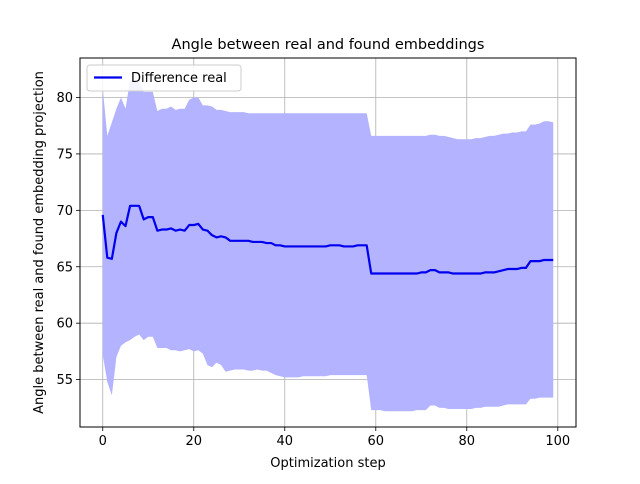 The image size is (640, 484). I want to click on x-tick-label-80: 80, so click(467, 441).